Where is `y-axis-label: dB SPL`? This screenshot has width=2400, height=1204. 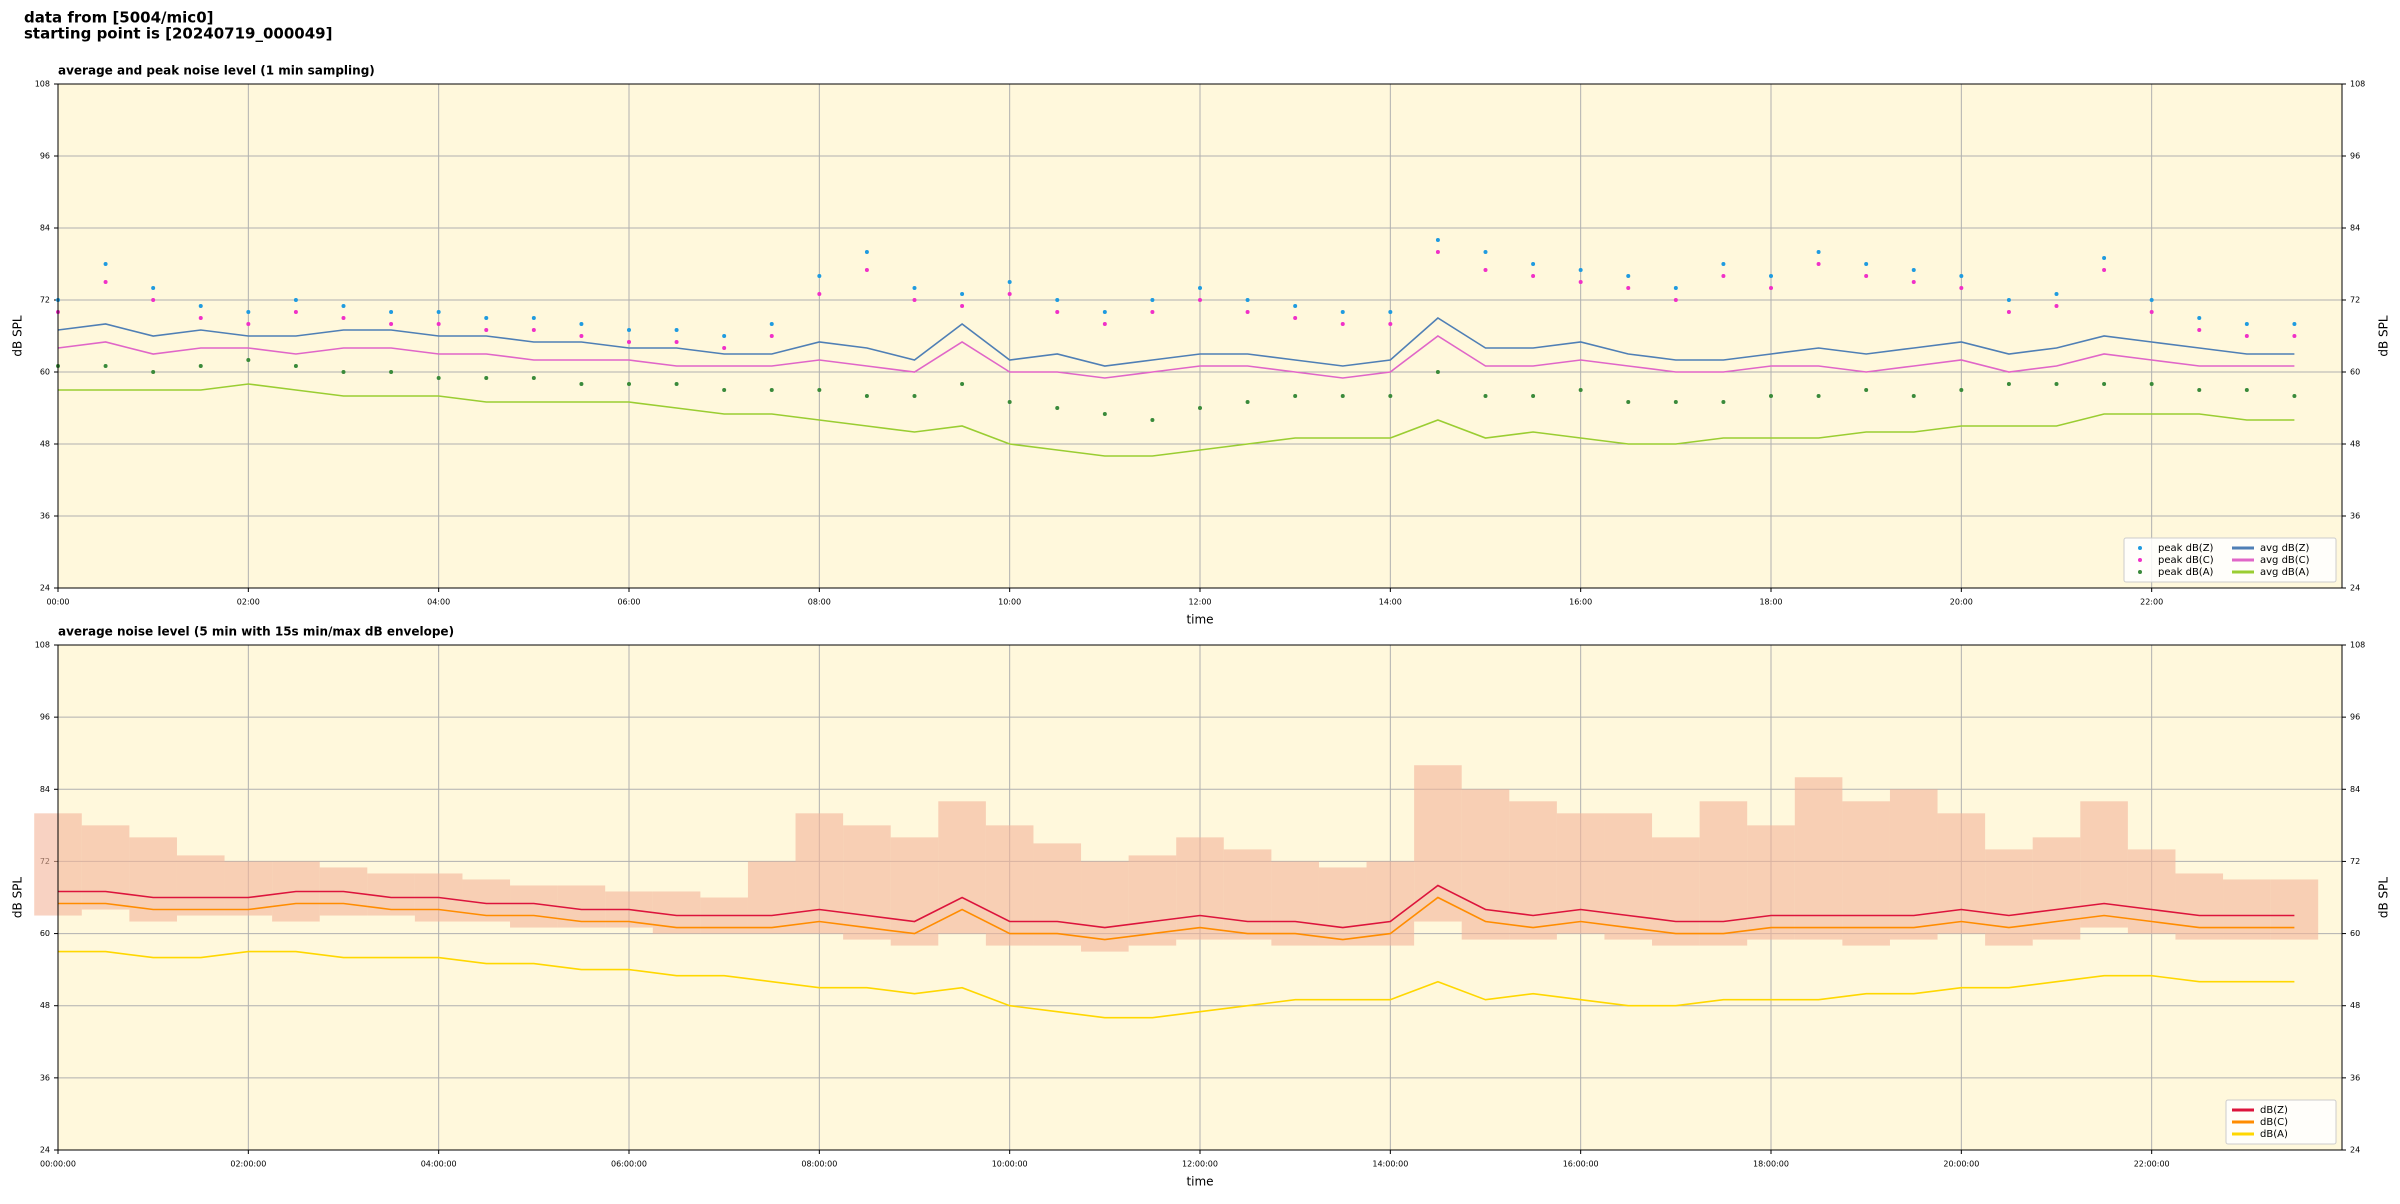
y-axis-label: dB SPL is located at coordinates (18, 336).